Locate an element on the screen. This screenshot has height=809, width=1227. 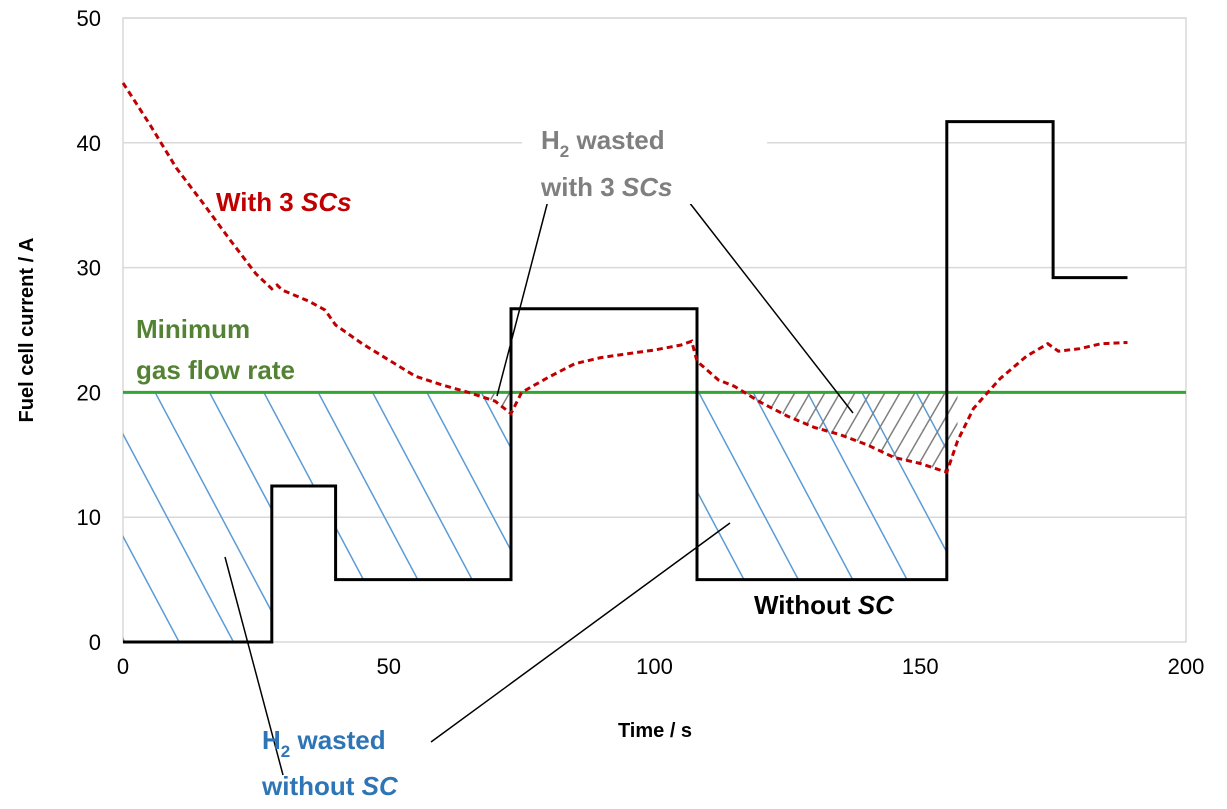
annotation-background is located at coordinates (644, 158).